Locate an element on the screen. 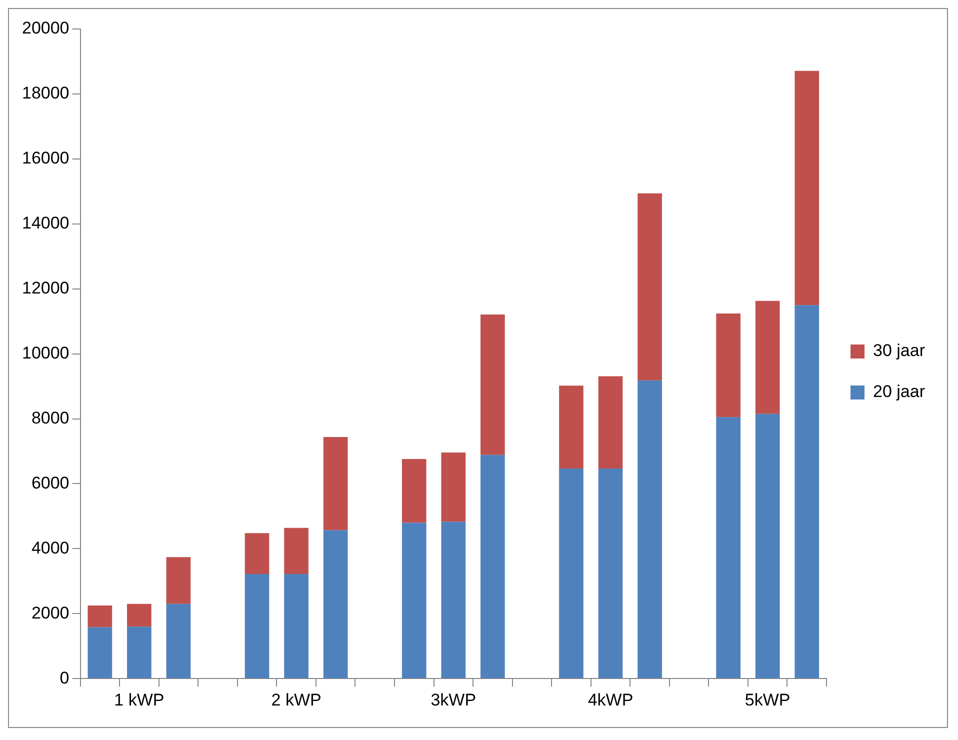  x-tick-label: 1 kWP is located at coordinates (139, 700).